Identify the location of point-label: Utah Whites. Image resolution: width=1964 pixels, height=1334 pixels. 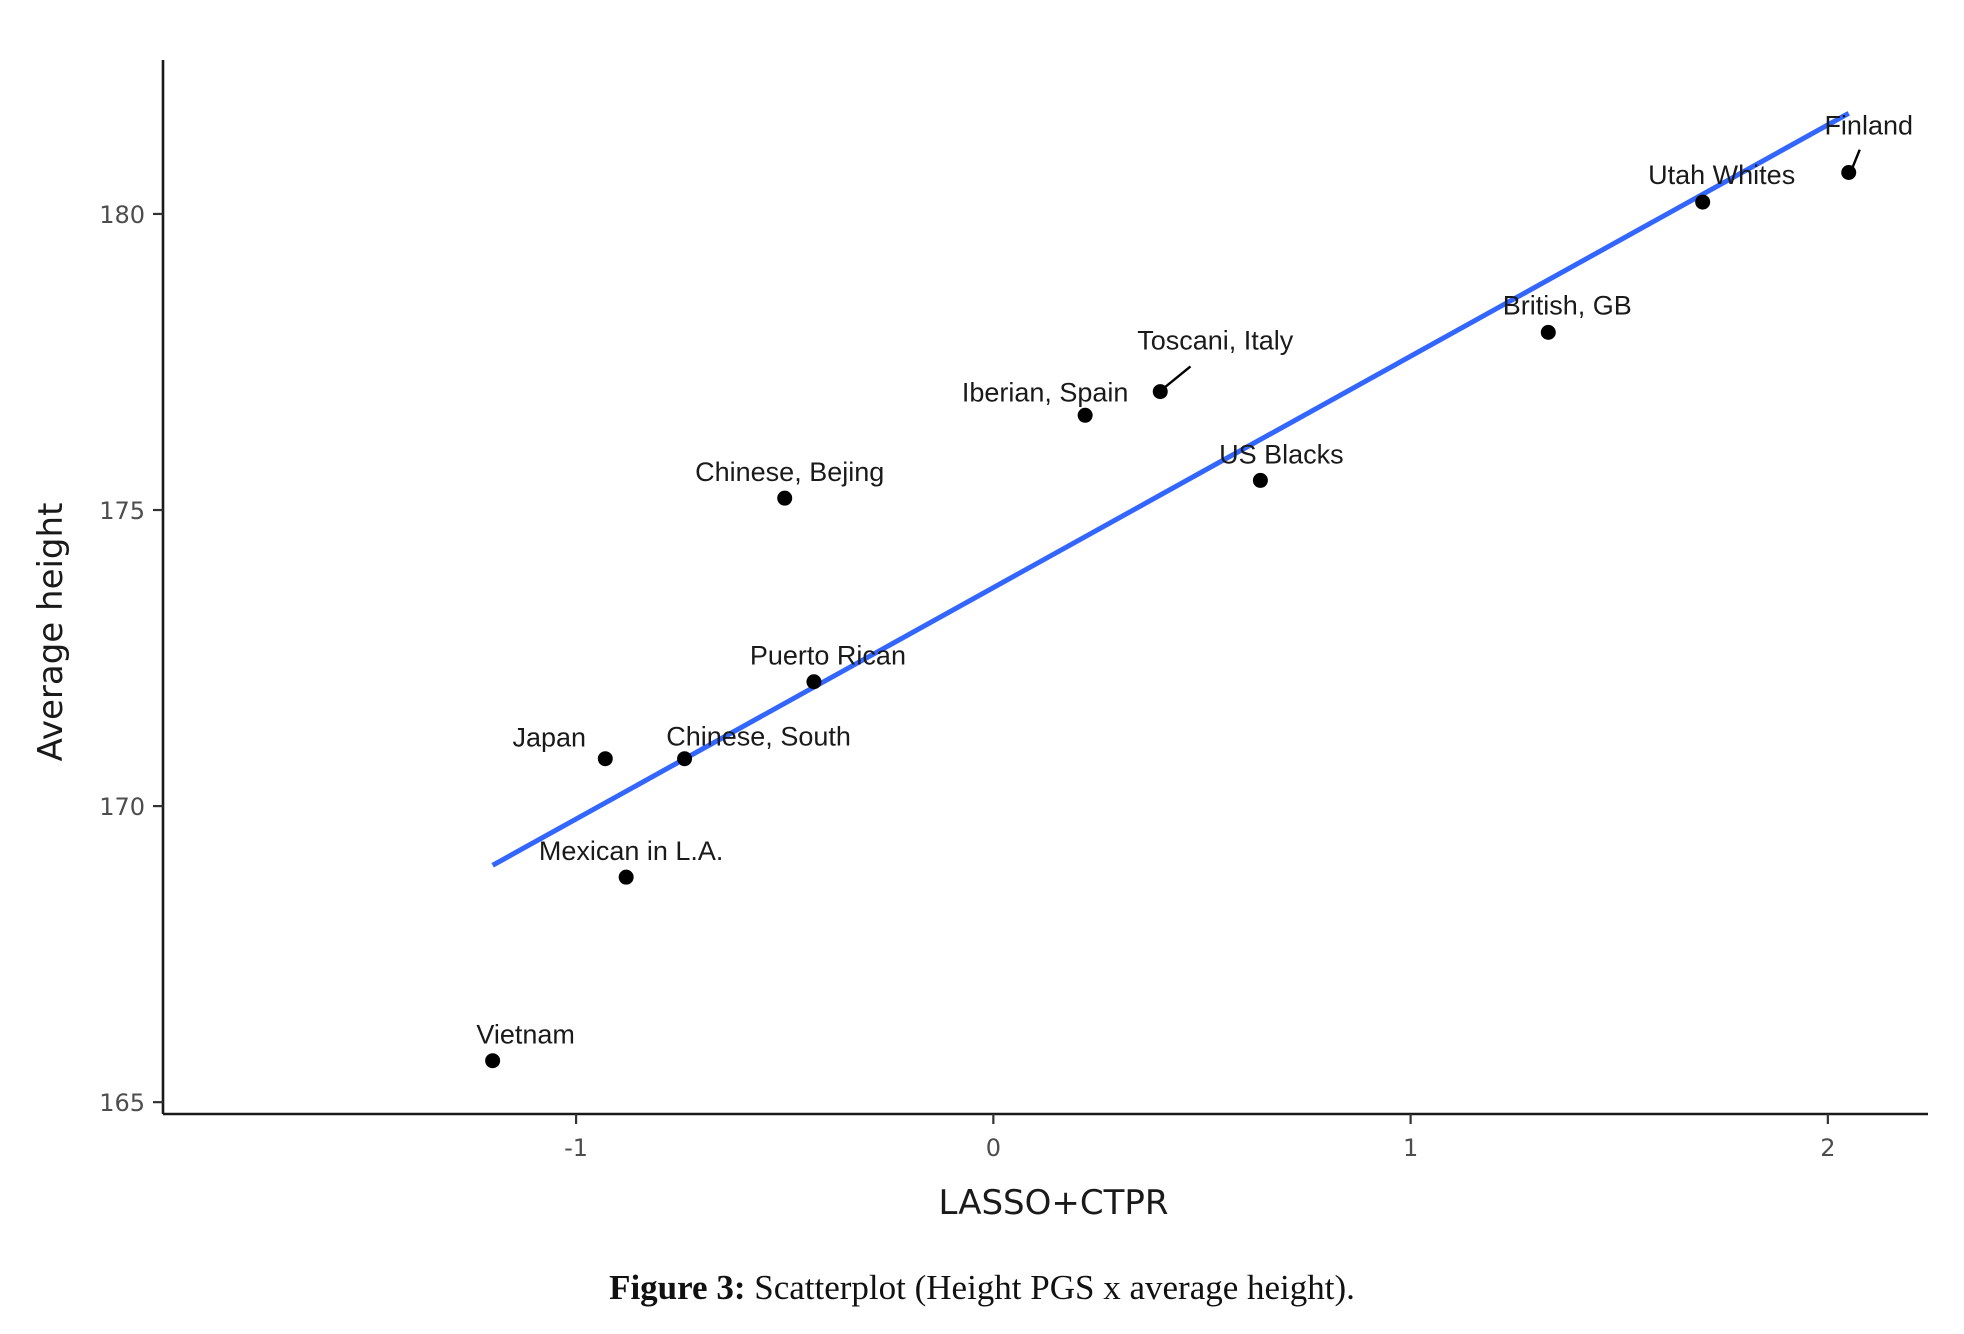
(1721, 175).